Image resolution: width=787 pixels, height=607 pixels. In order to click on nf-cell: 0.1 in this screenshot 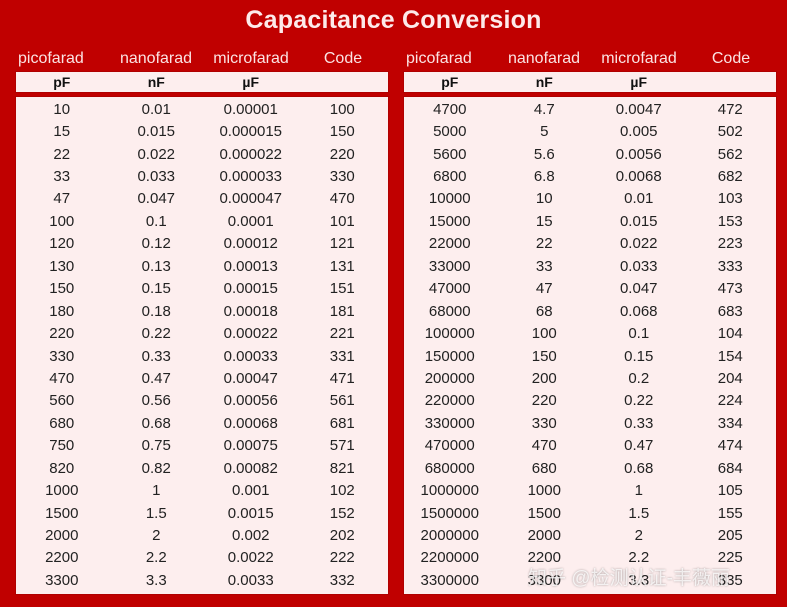, I will do `click(156, 221)`.